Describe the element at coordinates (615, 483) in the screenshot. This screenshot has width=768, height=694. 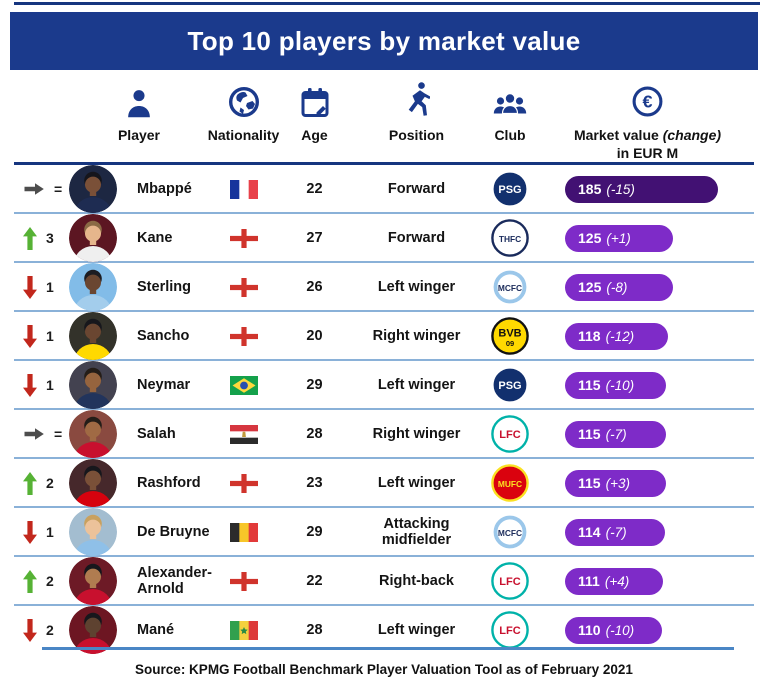
I see `market-value-pill: 115 (+3)` at that location.